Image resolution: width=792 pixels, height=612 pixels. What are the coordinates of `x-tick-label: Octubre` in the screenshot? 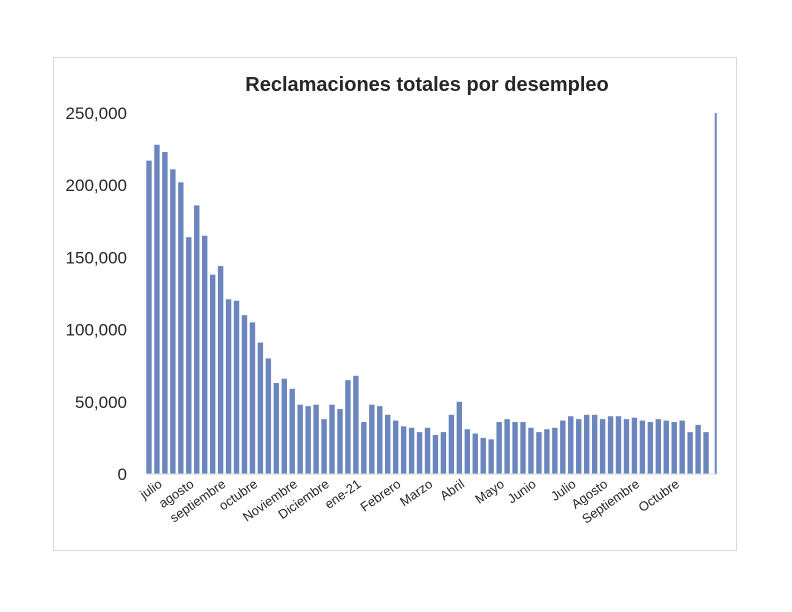 It's located at (658, 495).